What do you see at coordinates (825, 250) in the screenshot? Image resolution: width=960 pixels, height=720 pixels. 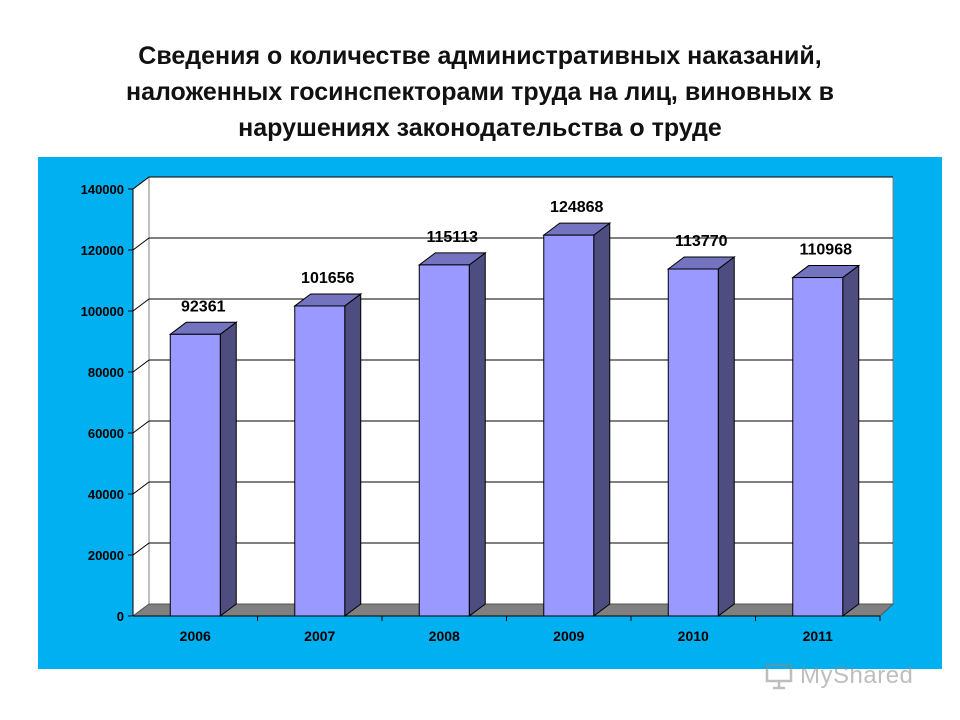 I see `data-label: 110968` at bounding box center [825, 250].